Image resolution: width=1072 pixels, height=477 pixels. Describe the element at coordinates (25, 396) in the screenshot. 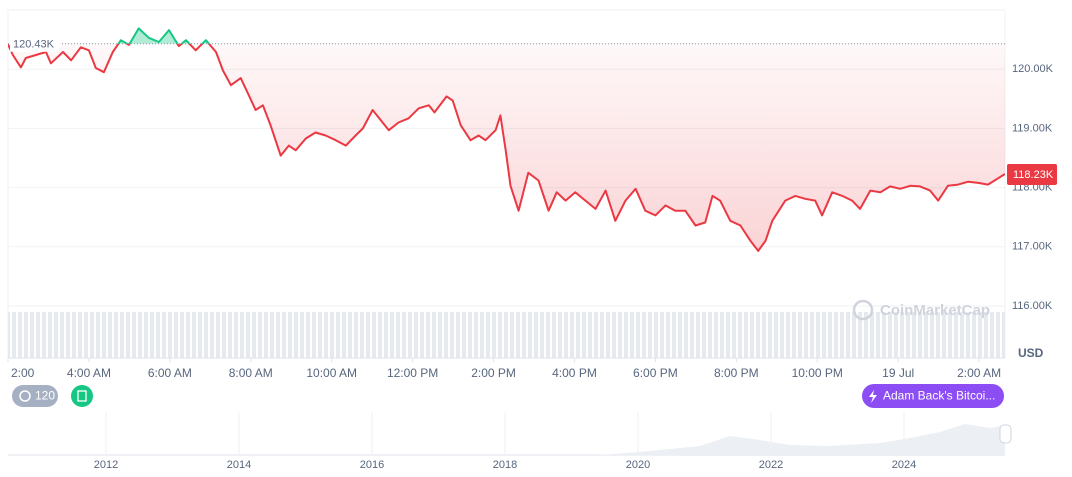

I see `badge-icon` at that location.